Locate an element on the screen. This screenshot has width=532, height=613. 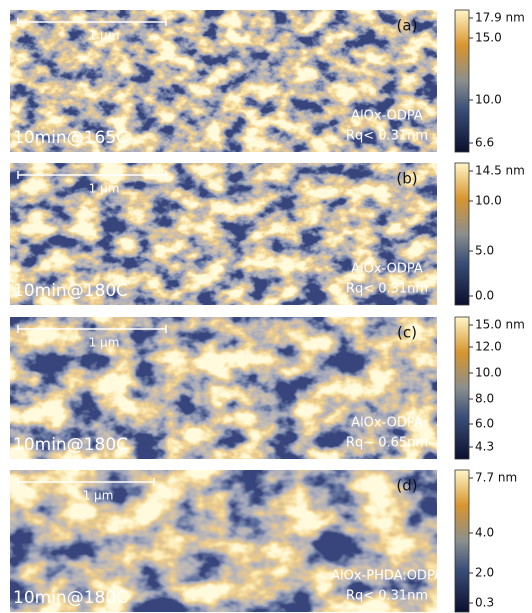
colorbar-label: 2.0 is located at coordinates (484, 573).